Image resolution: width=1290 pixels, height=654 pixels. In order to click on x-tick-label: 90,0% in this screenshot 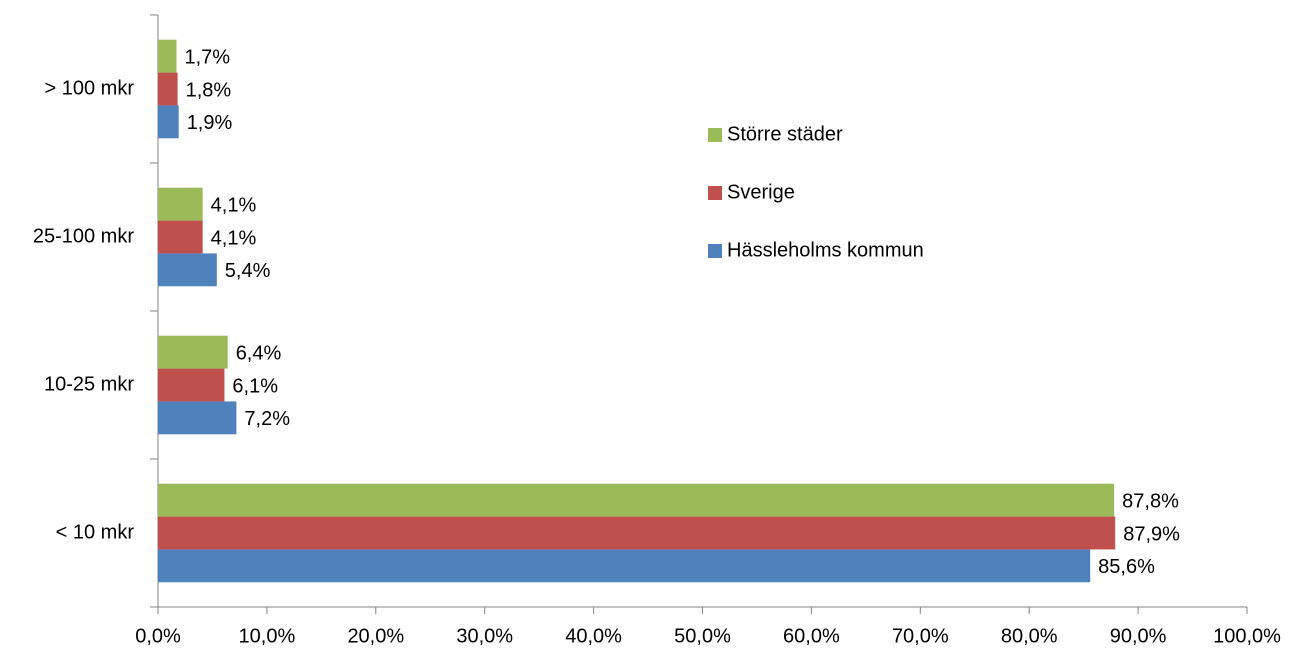, I will do `click(1138, 636)`.